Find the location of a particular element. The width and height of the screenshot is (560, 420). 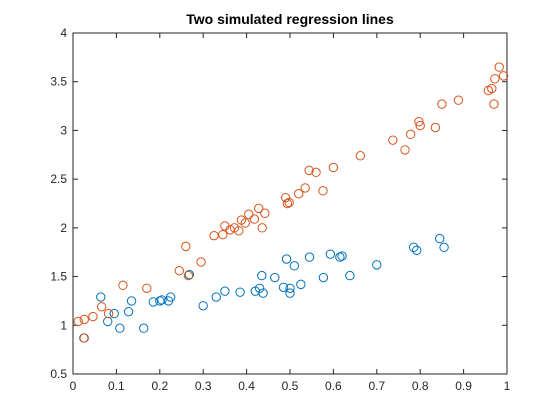

y-tick-label: 3.5 is located at coordinates (58, 82).